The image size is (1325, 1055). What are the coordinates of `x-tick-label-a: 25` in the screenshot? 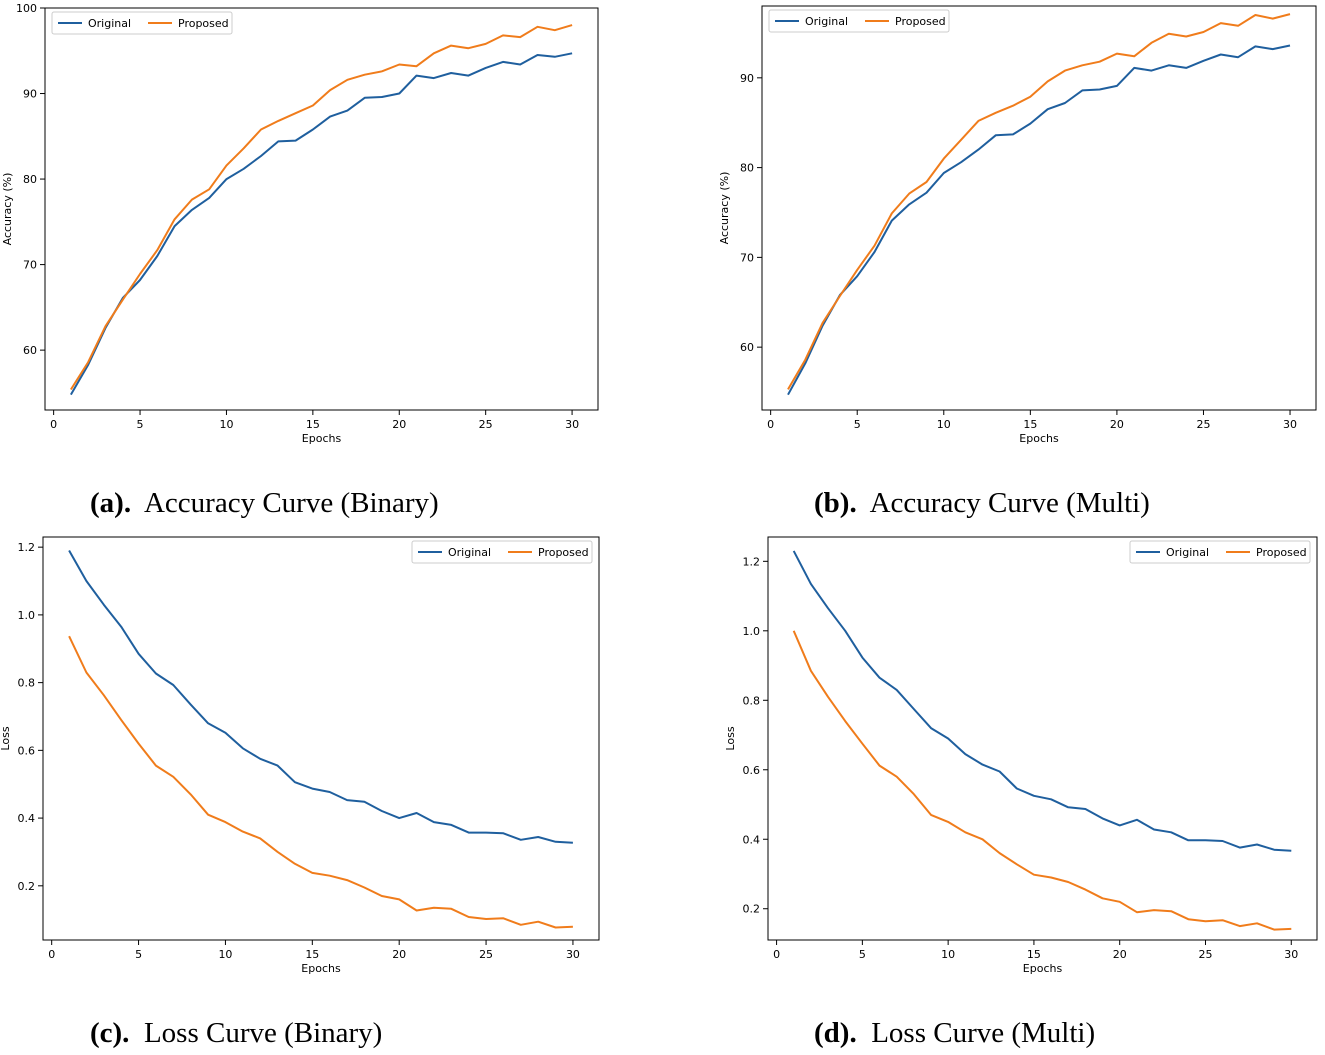 It's located at (486, 424).